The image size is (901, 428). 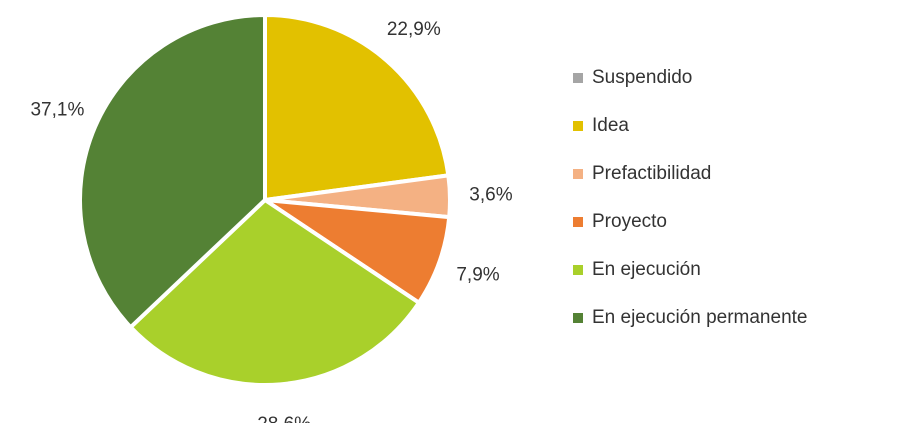 What do you see at coordinates (57, 110) in the screenshot?
I see `data-label: 37,1%` at bounding box center [57, 110].